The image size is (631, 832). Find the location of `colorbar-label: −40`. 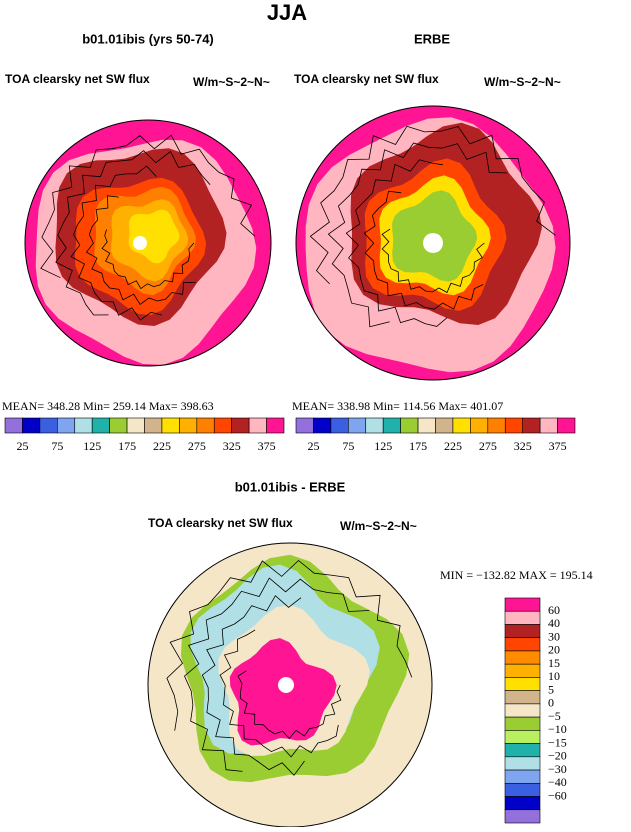

colorbar-label: −40 is located at coordinates (557, 782).